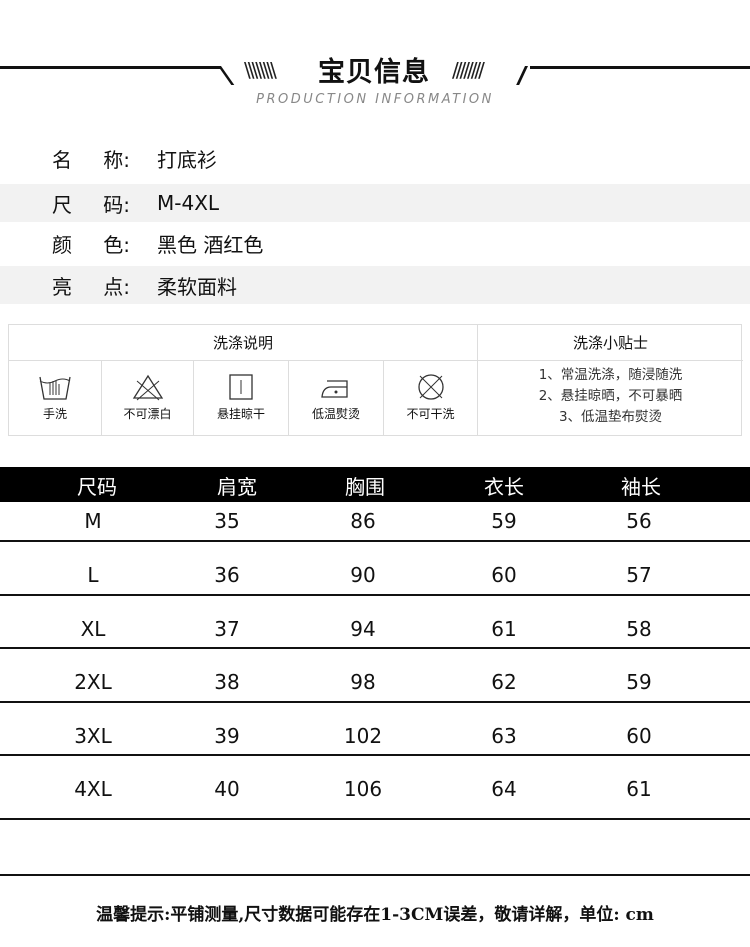 The width and height of the screenshot is (750, 947). I want to click on care-item: 不可漂白, so click(148, 398).